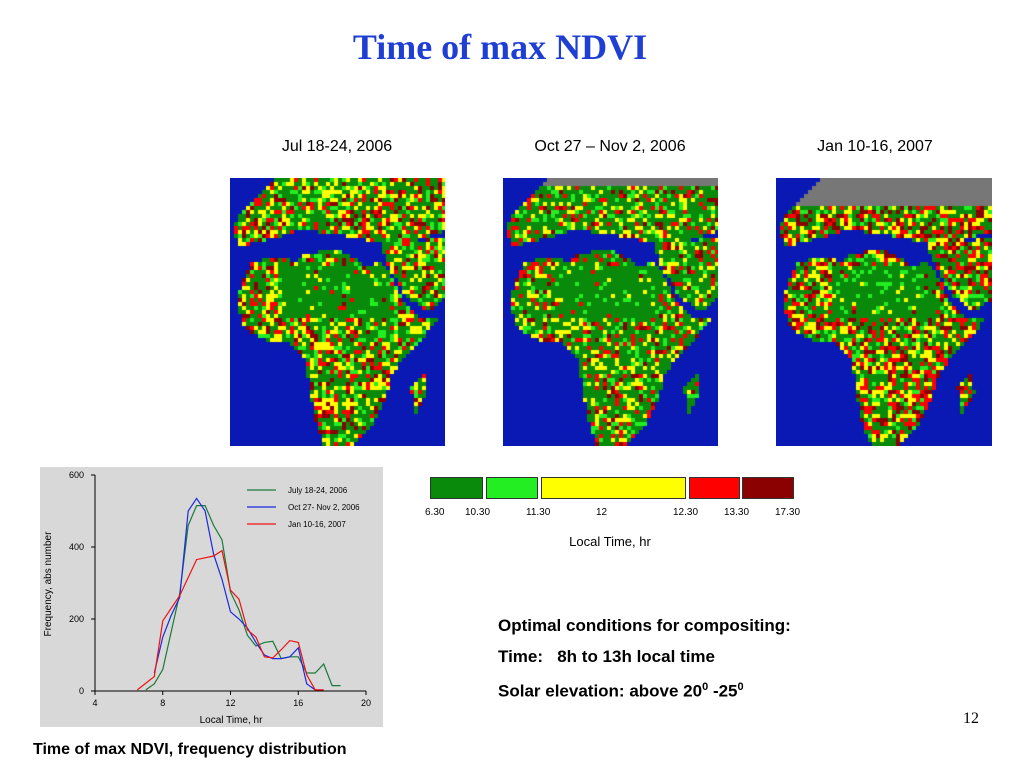 This screenshot has width=1024, height=768. What do you see at coordinates (788, 512) in the screenshot?
I see `legend-tick: 17.30` at bounding box center [788, 512].